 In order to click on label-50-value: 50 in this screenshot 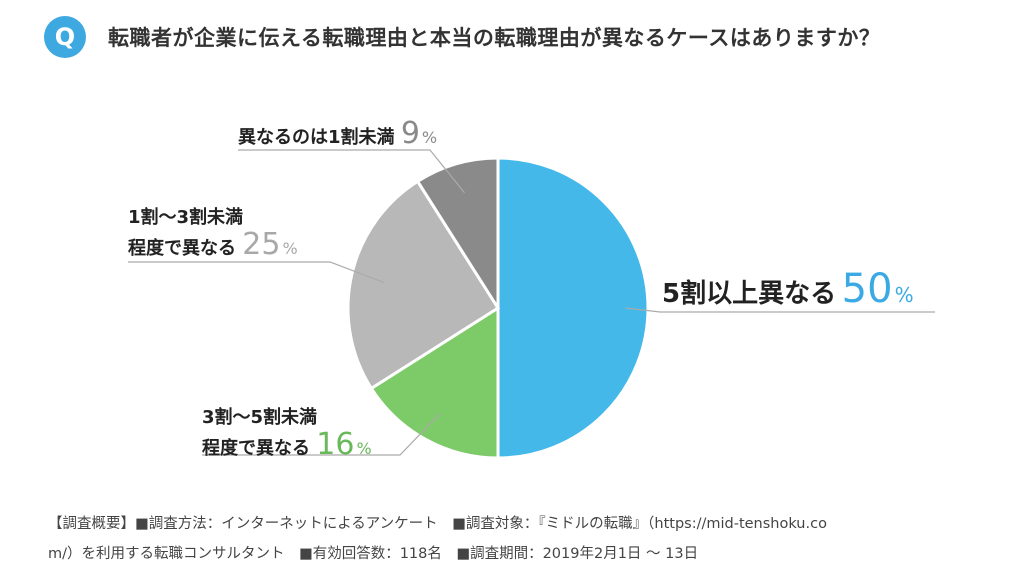, I will do `click(867, 289)`.